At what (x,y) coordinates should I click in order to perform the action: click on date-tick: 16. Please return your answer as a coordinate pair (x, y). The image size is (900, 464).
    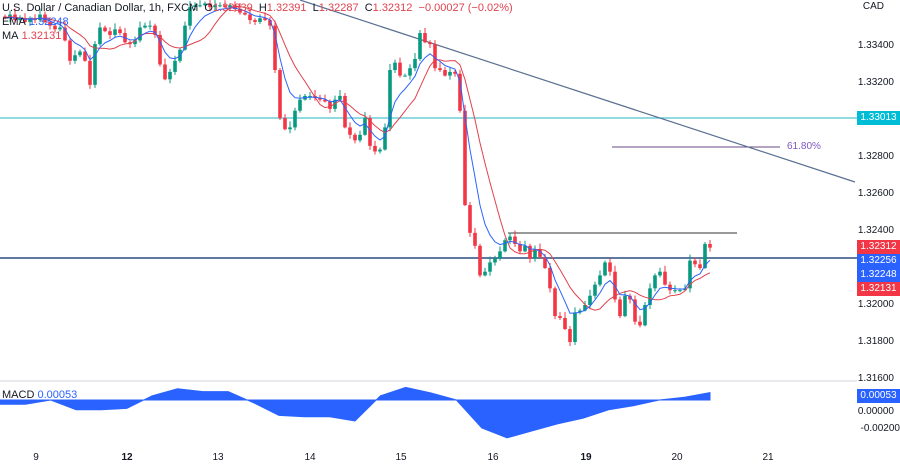
    Looking at the image, I should click on (493, 457).